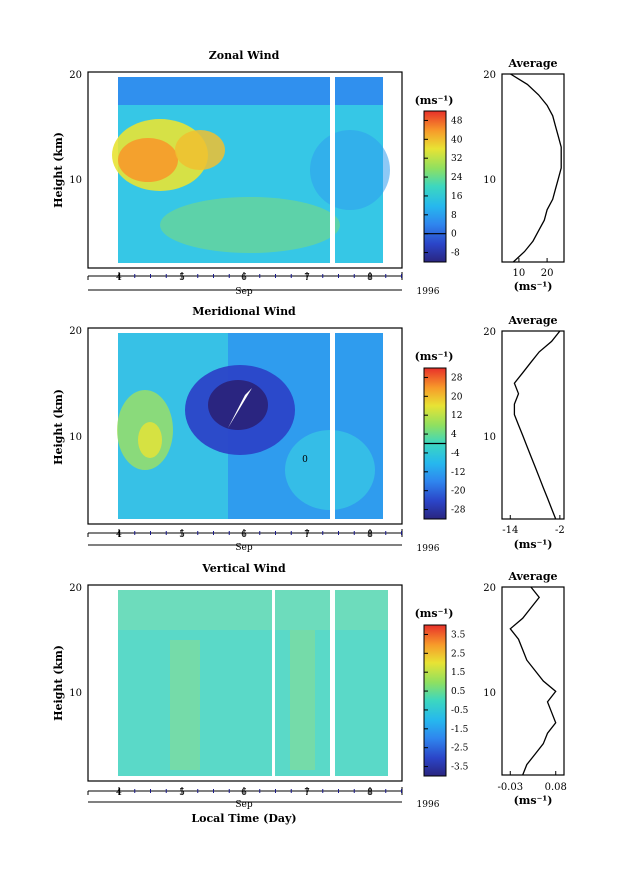 The image size is (620, 876). I want to click on meridional-avg-xtick-0: -14, so click(510, 530).